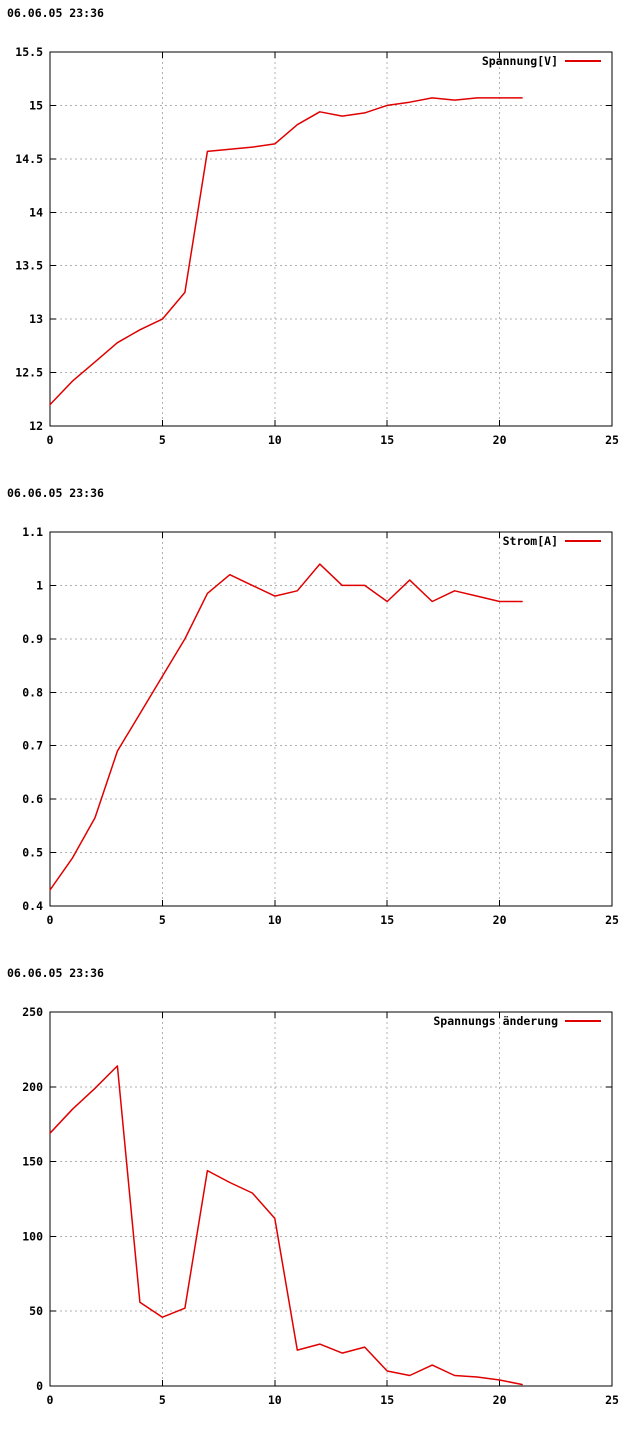 The width and height of the screenshot is (640, 1440). Describe the element at coordinates (32, 639) in the screenshot. I see `y-tick-label: 0.9` at that location.